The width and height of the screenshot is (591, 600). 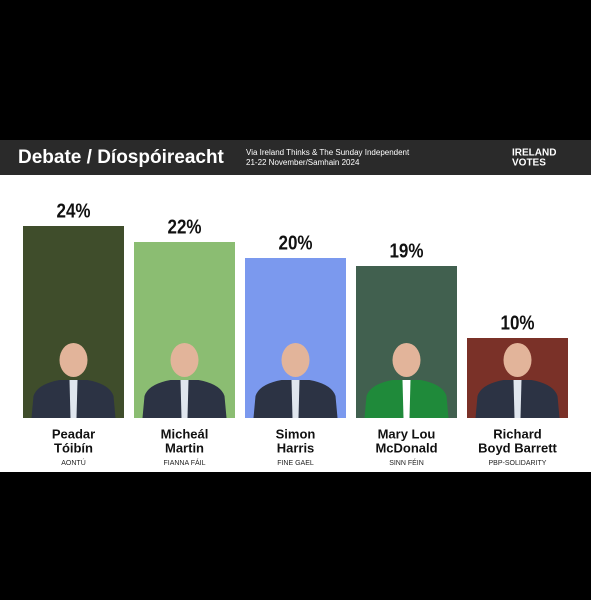 What do you see at coordinates (121, 157) in the screenshot?
I see `chart-title: Debate / Díospóireacht` at bounding box center [121, 157].